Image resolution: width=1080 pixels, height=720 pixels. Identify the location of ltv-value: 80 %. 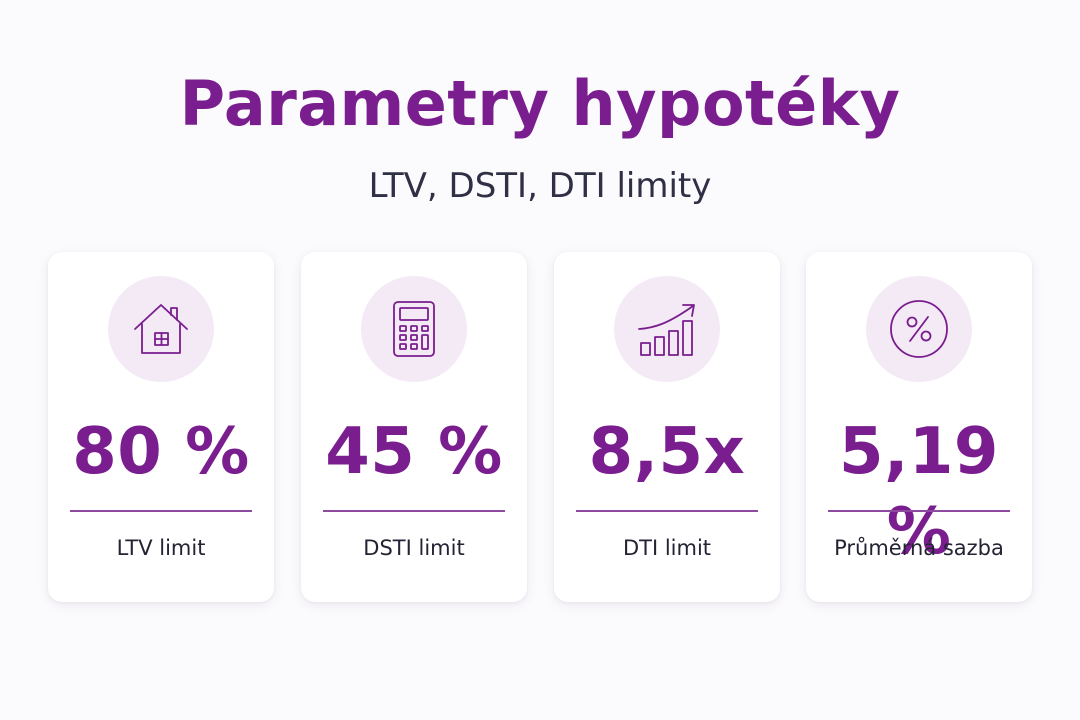
(161, 452).